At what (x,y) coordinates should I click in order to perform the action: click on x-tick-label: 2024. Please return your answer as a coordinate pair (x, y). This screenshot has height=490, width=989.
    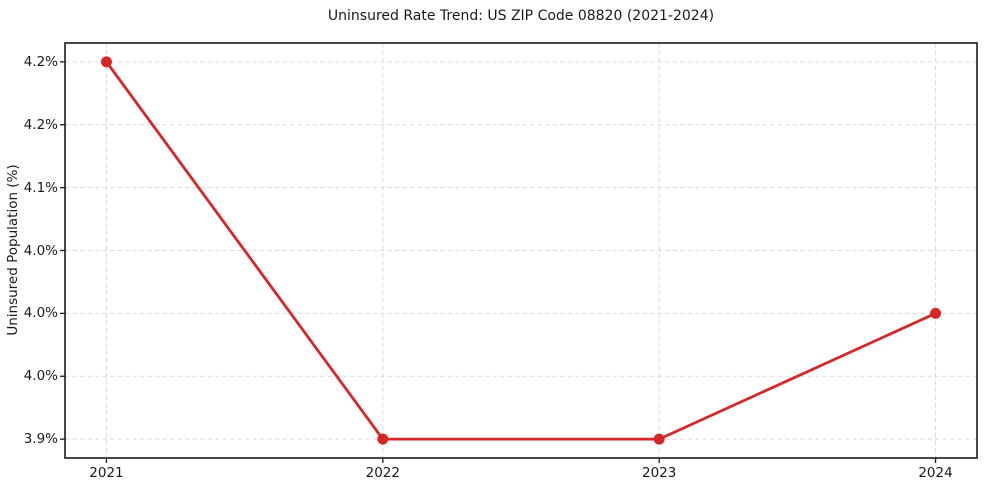
    Looking at the image, I should click on (935, 473).